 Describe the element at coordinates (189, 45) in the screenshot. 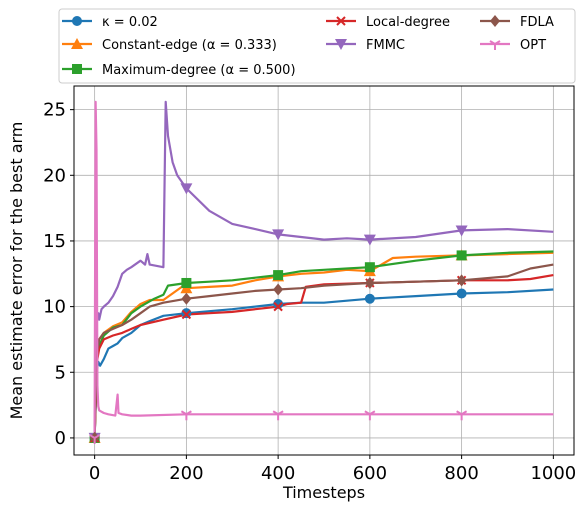

I see `legend-label: Constant-edge (α = 0.333)` at that location.